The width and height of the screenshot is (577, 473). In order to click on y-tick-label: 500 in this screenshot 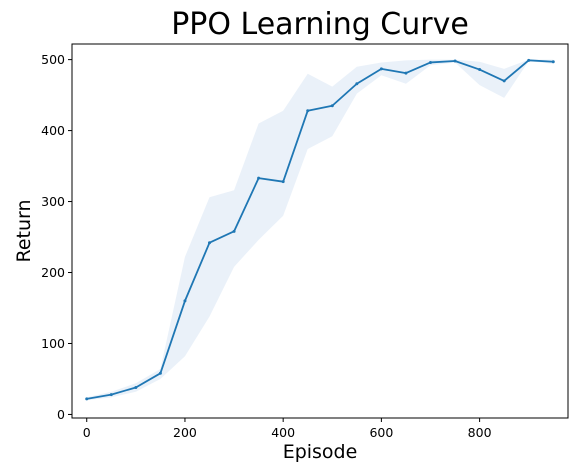, I will do `click(53, 59)`.